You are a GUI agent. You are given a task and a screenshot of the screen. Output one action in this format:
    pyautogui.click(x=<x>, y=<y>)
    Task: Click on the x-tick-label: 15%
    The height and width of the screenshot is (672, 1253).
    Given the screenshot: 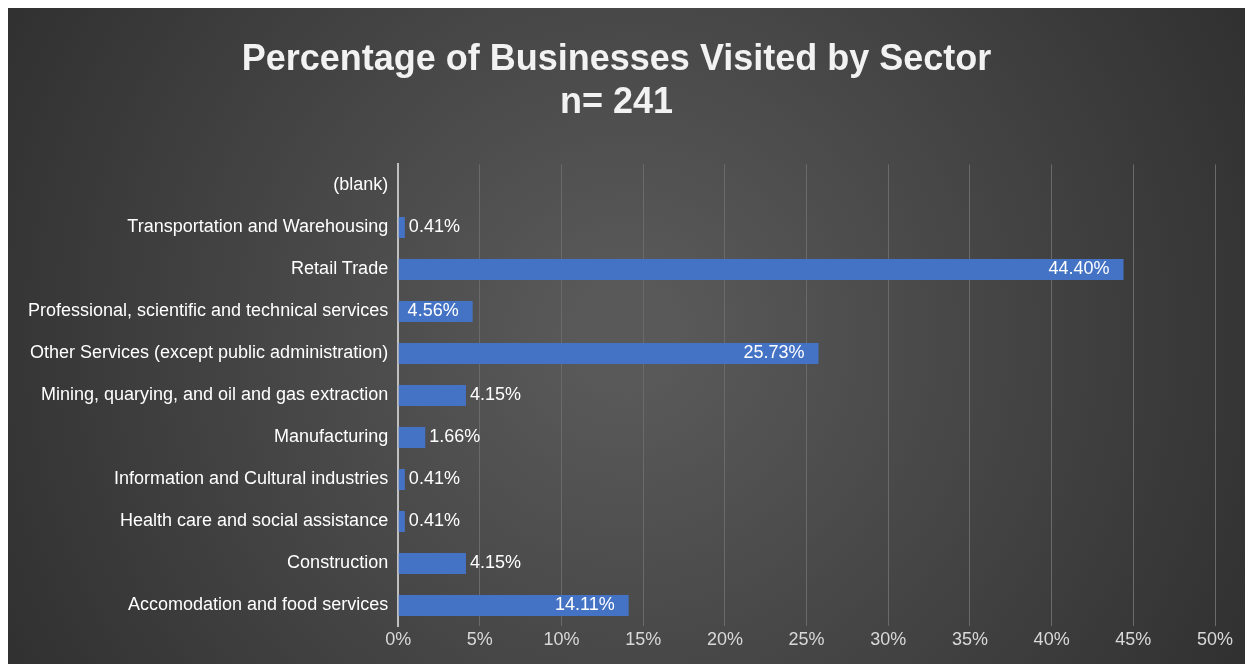 What is the action you would take?
    pyautogui.click(x=643, y=639)
    